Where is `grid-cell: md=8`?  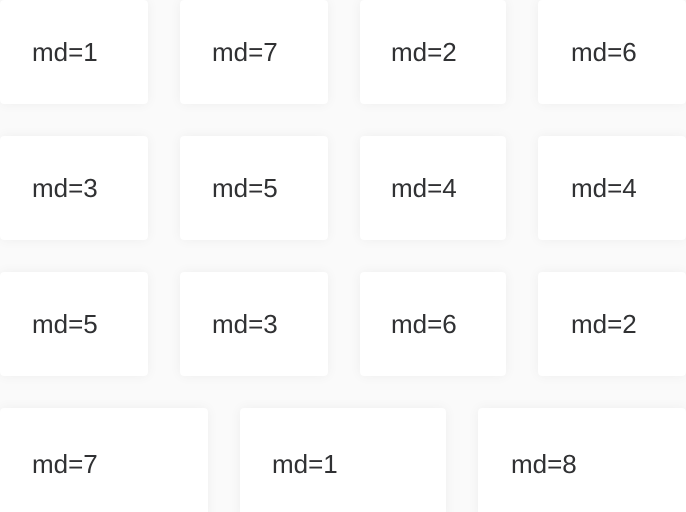 grid-cell: md=8 is located at coordinates (582, 460).